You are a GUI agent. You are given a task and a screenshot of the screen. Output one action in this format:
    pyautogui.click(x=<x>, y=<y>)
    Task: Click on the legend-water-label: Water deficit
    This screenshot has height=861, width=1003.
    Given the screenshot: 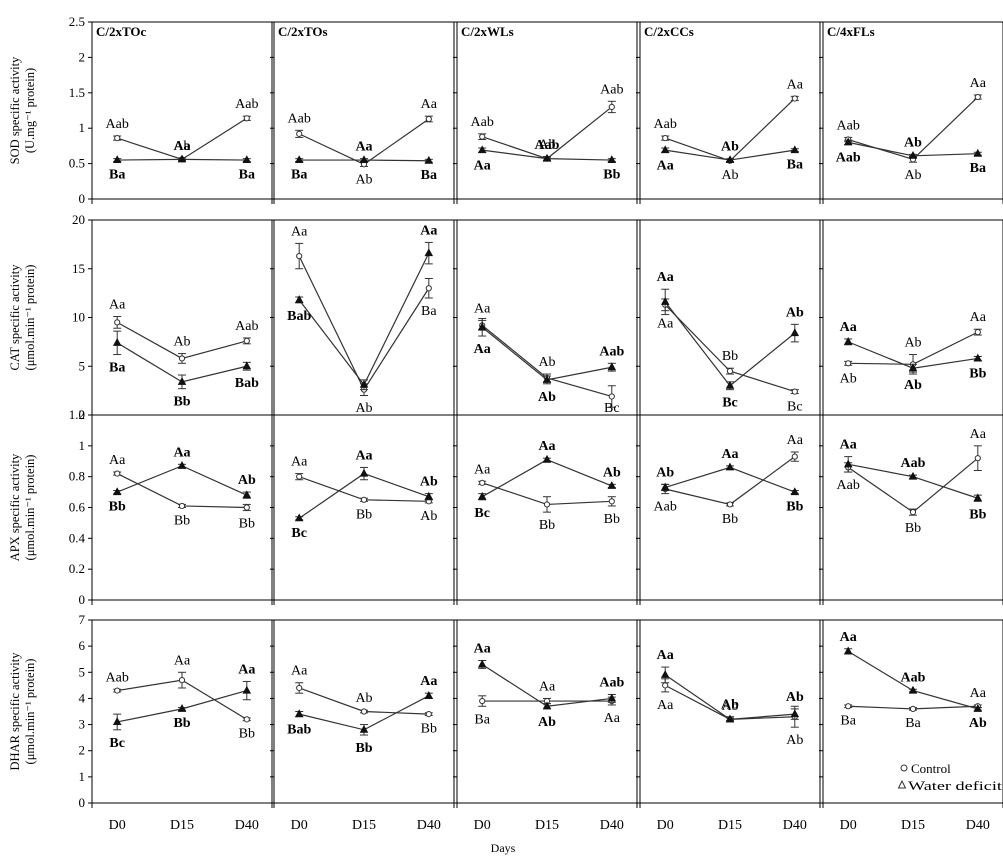 What is the action you would take?
    pyautogui.click(x=955, y=785)
    